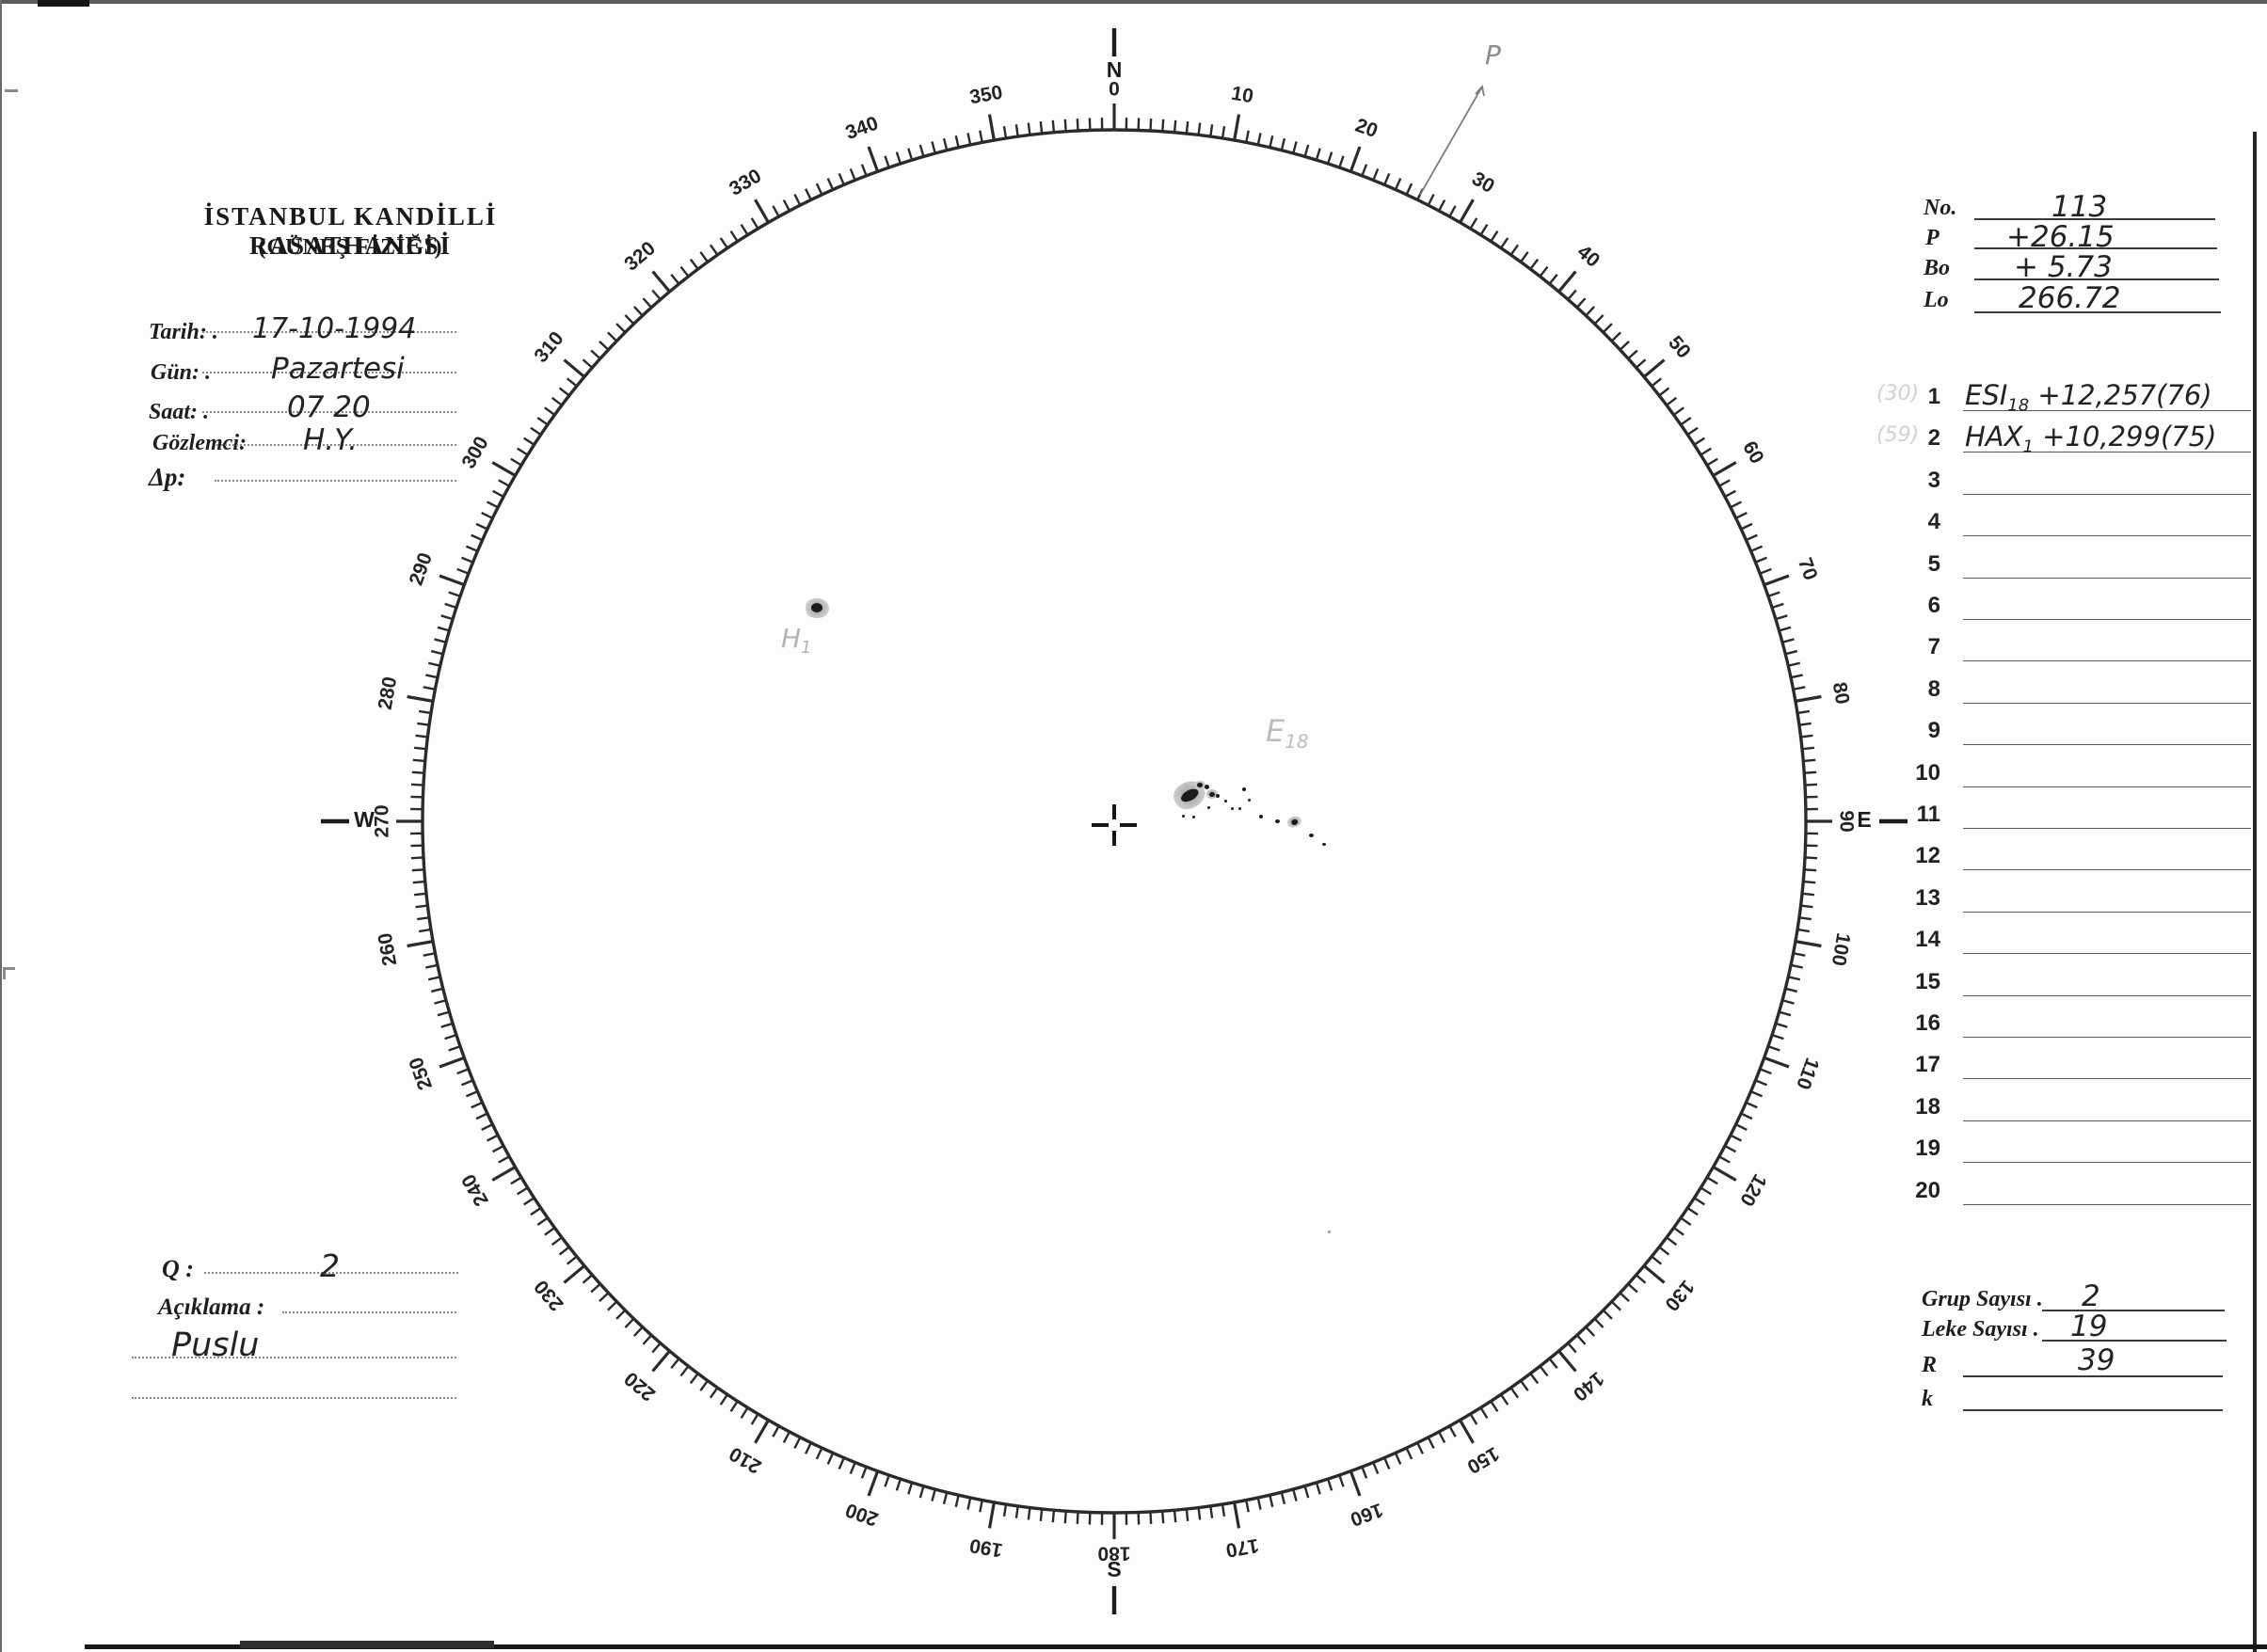 Image resolution: width=2267 pixels, height=1652 pixels. Describe the element at coordinates (382, 820) in the screenshot. I see `cardinal-degree-270: 270` at that location.